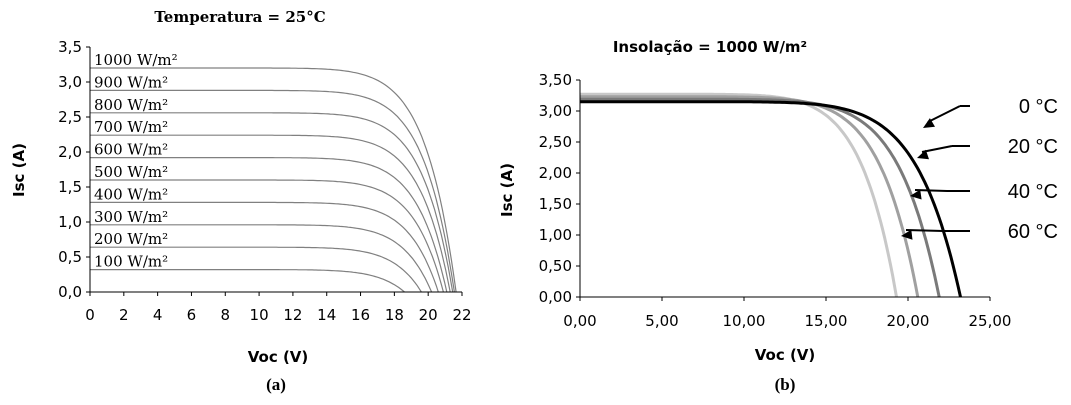 Image resolution: width=1071 pixels, height=405 pixels. I want to click on chart-a-curve-label: 900 W/m², so click(131, 82).